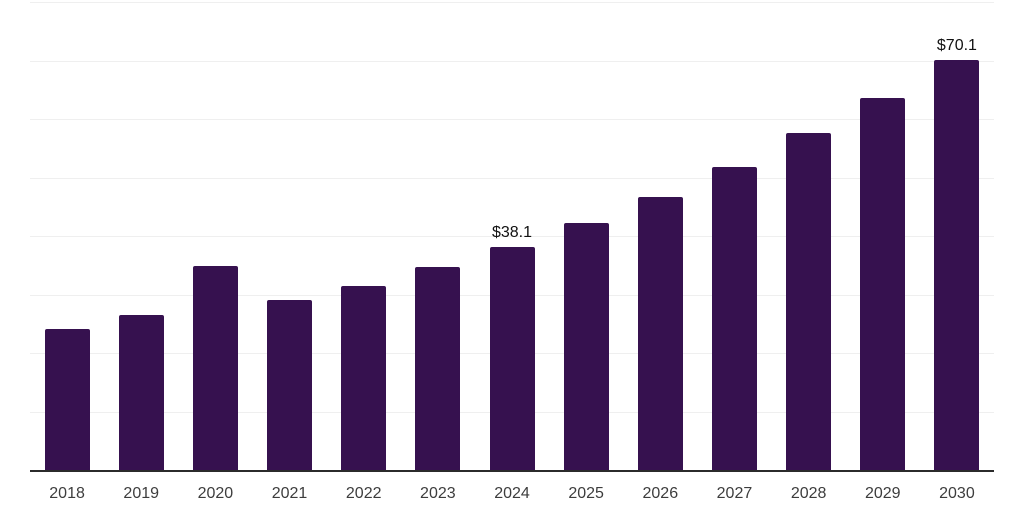 This screenshot has height=512, width=1024. What do you see at coordinates (956, 45) in the screenshot?
I see `value-label-2030: $70.1` at bounding box center [956, 45].